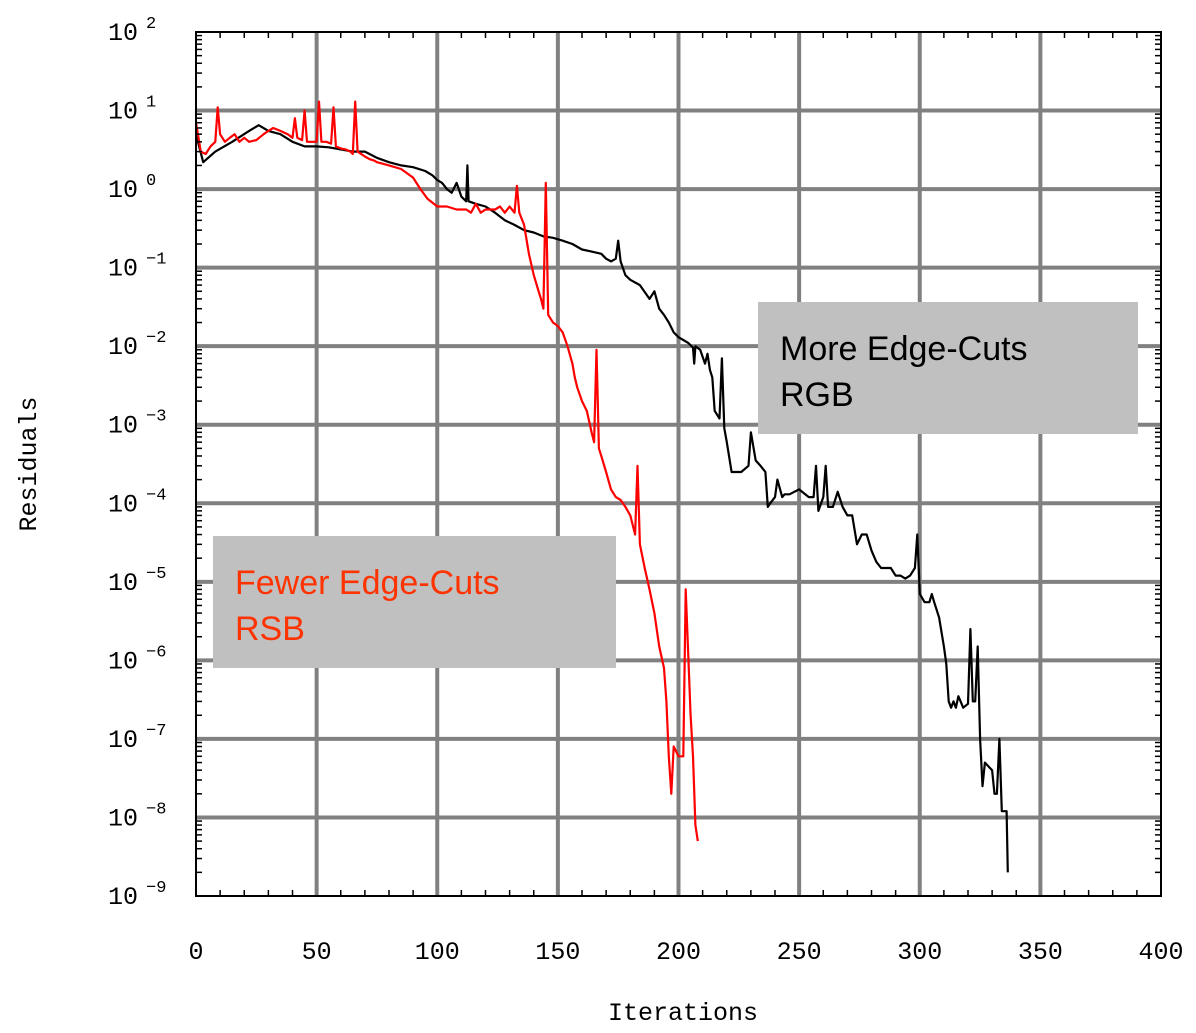 The height and width of the screenshot is (1033, 1196). I want to click on y-tick-label: 10 0, so click(132, 188).